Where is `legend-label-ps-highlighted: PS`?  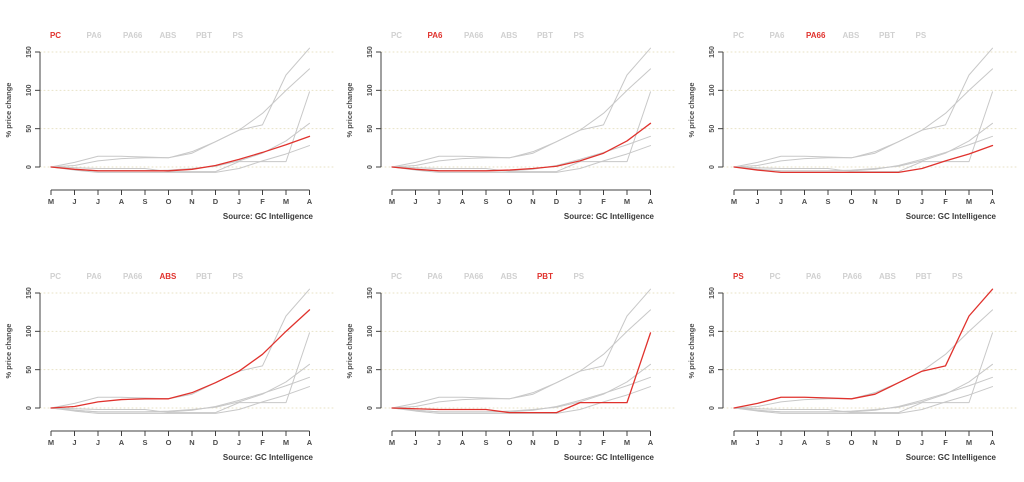
legend-label-ps-highlighted: PS is located at coordinates (738, 276).